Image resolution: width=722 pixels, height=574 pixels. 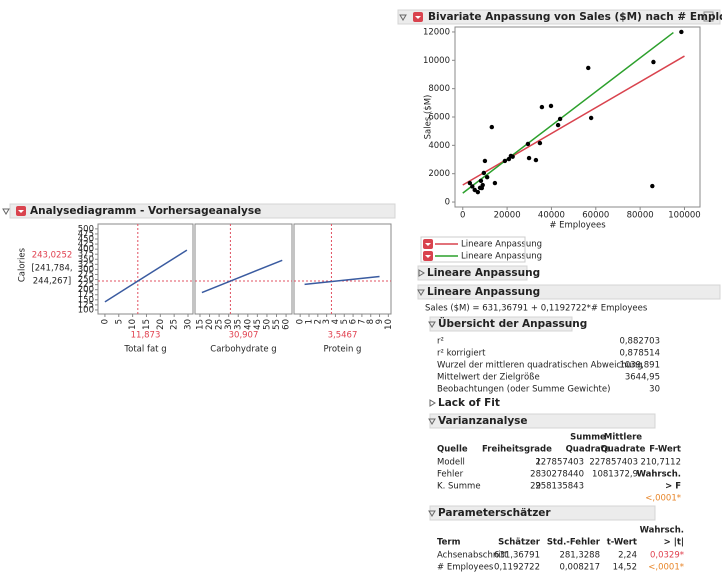 What do you see at coordinates (622, 543) in the screenshot?
I see `column-header: t-Wert` at bounding box center [622, 543].